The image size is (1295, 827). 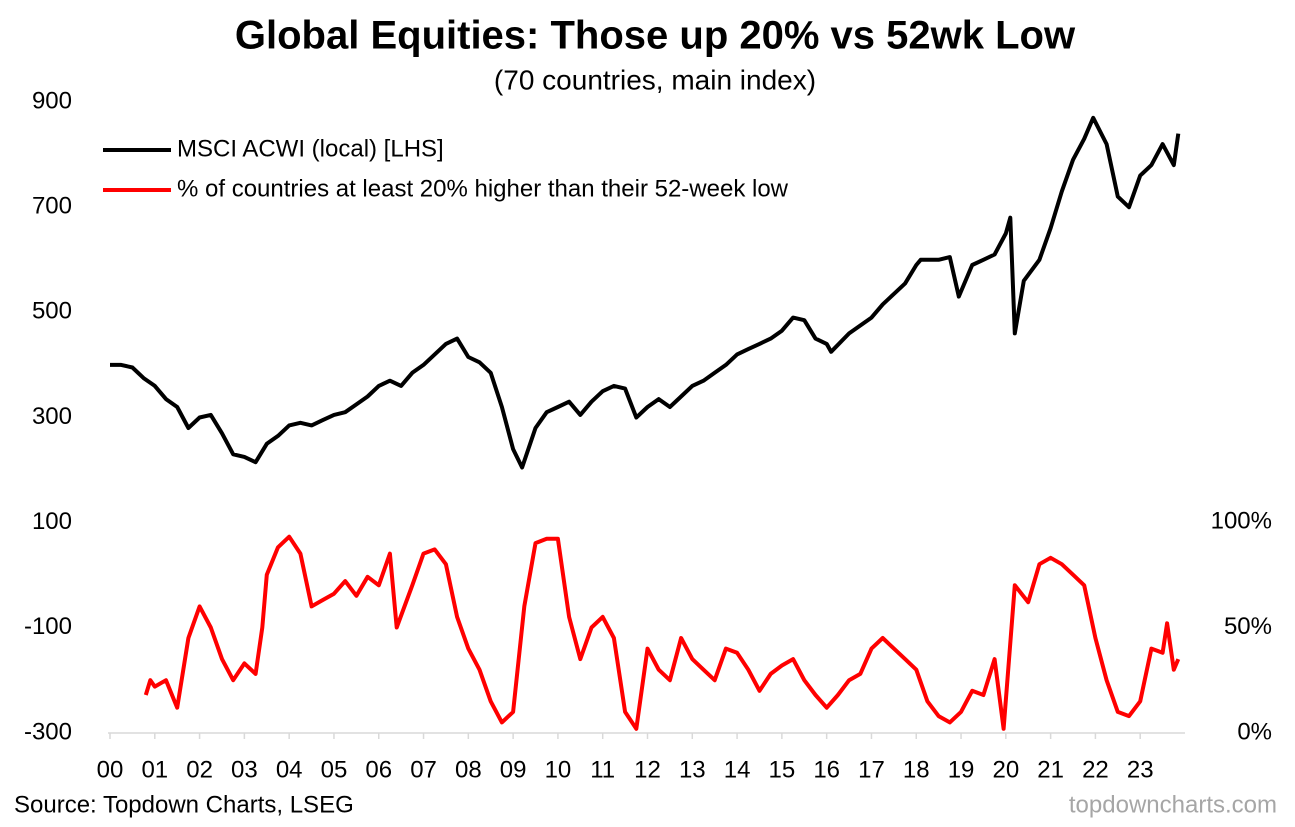 I want to click on chart-subtitle: (70 countries, main index), so click(x=655, y=79).